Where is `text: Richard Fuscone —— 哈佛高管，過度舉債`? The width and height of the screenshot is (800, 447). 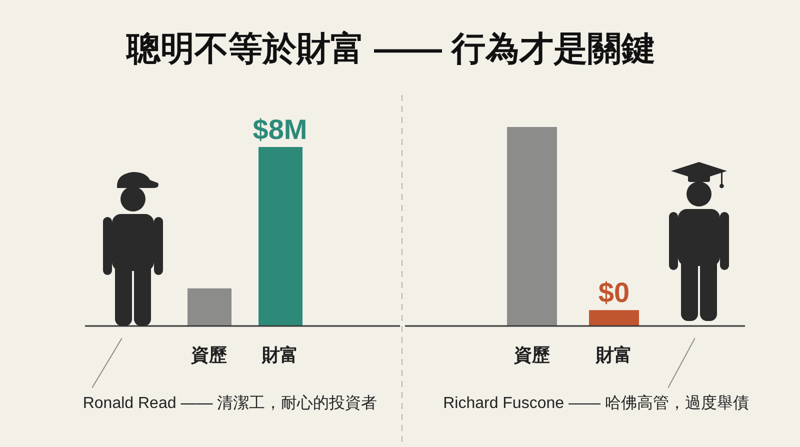
text: Richard Fuscone —— 哈佛高管，過度舉債 is located at coordinates (596, 404).